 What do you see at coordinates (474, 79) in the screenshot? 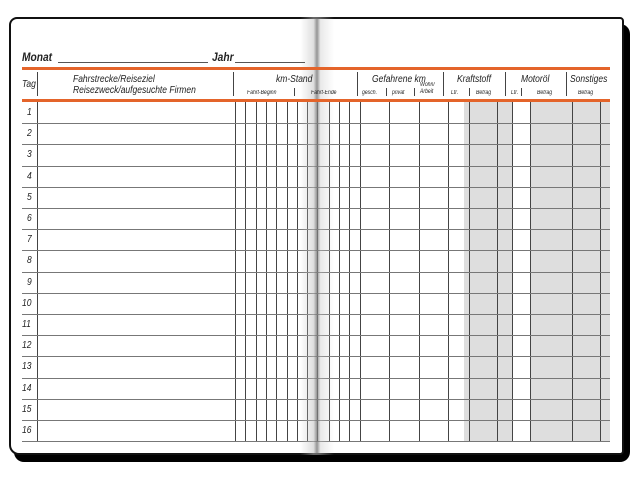
I see `col-fuel: Kraftstoff` at bounding box center [474, 79].